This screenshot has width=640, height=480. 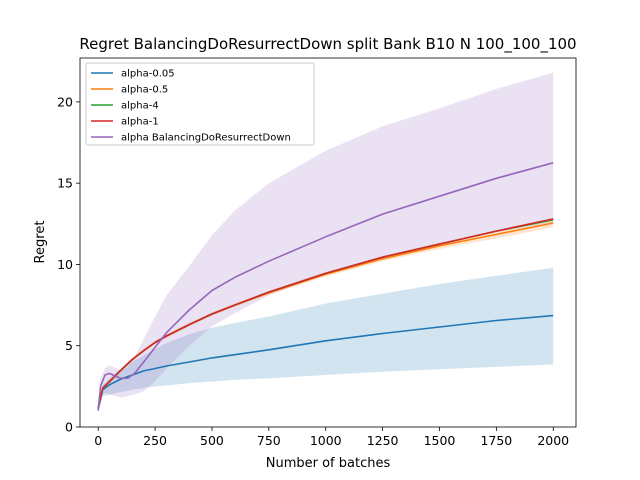 What do you see at coordinates (553, 440) in the screenshot?
I see `x-tick-label: 2000` at bounding box center [553, 440].